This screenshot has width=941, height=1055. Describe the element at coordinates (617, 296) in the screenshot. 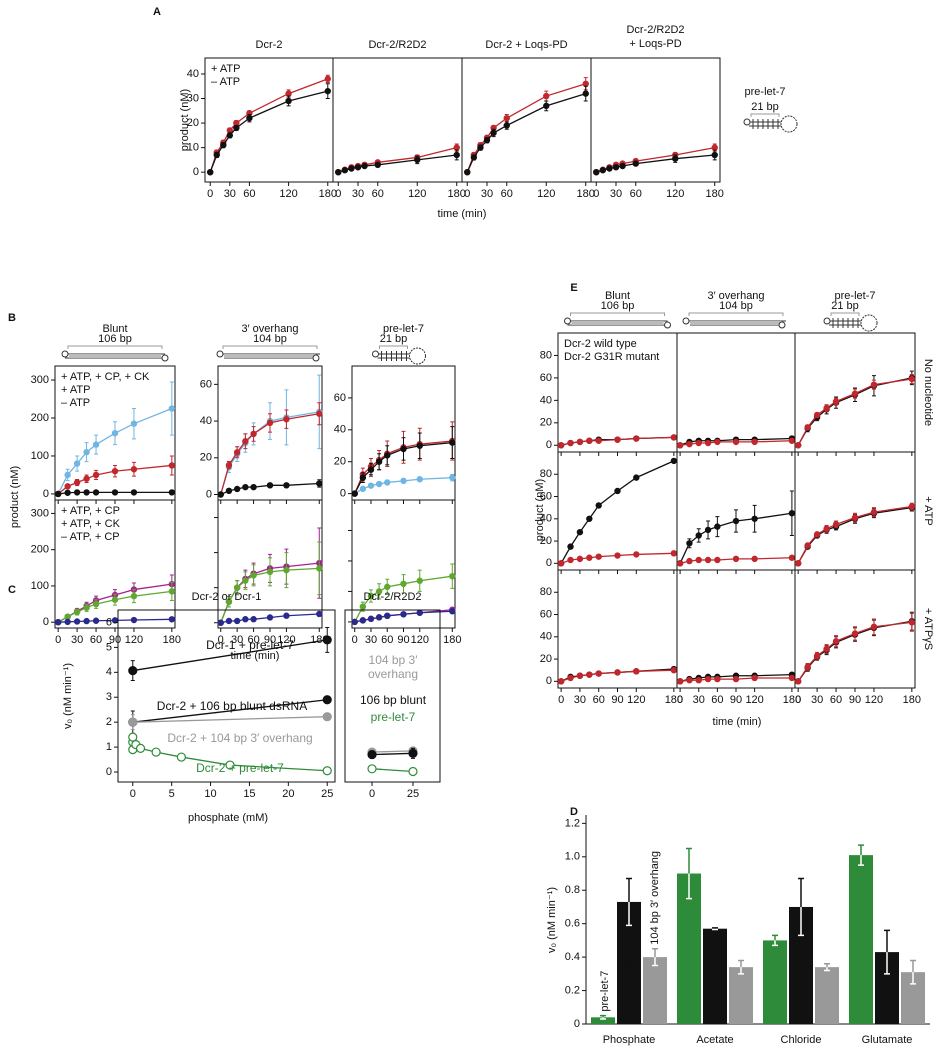

I see `chart-title: Blunt` at that location.